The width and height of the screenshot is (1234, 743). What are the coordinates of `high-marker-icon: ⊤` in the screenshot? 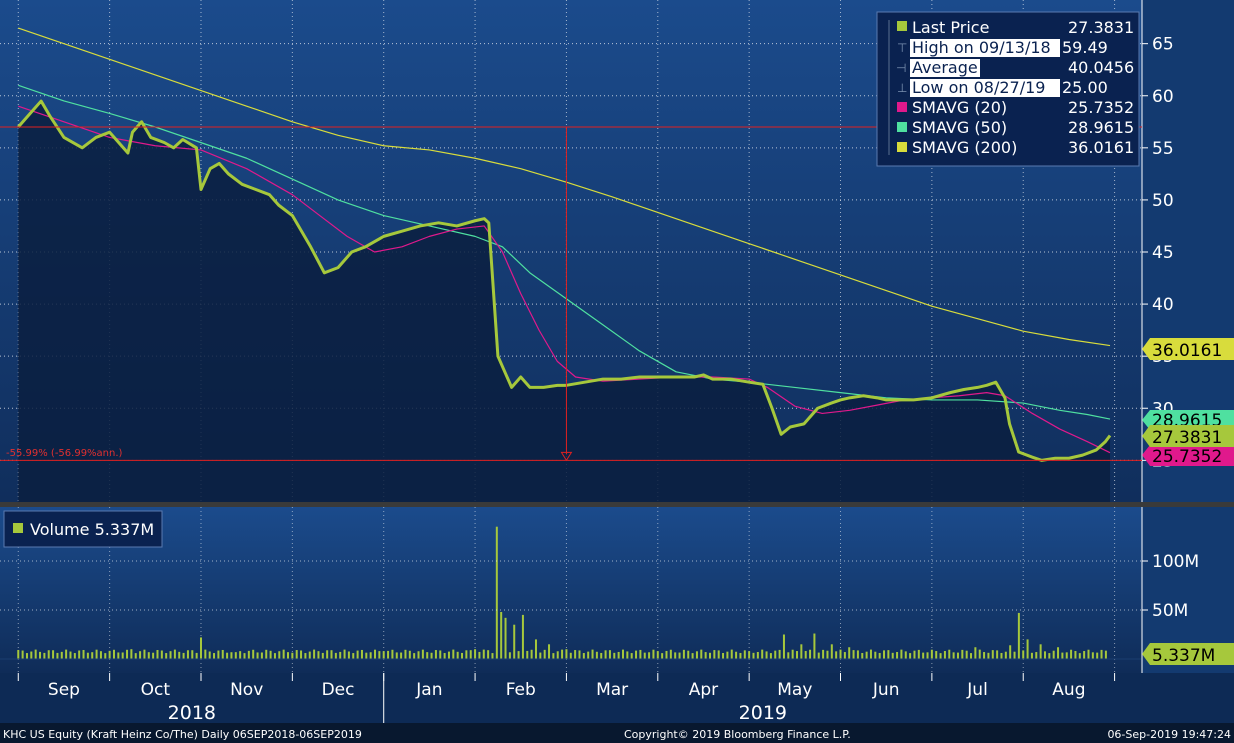 It's located at (902, 48).